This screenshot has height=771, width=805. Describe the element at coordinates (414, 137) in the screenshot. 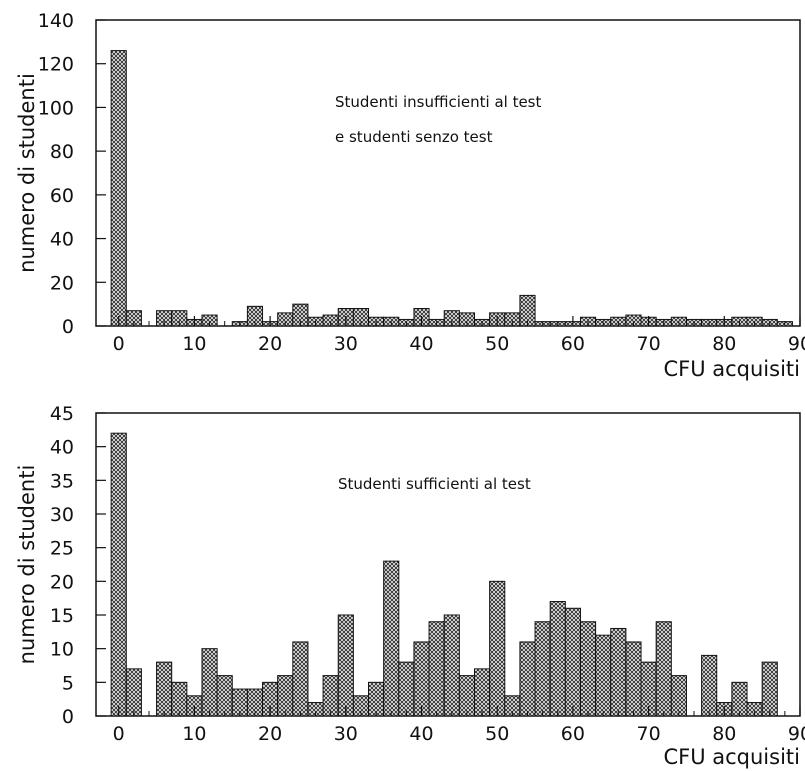

I see `annotation-line-2: e studenti senzo test` at that location.